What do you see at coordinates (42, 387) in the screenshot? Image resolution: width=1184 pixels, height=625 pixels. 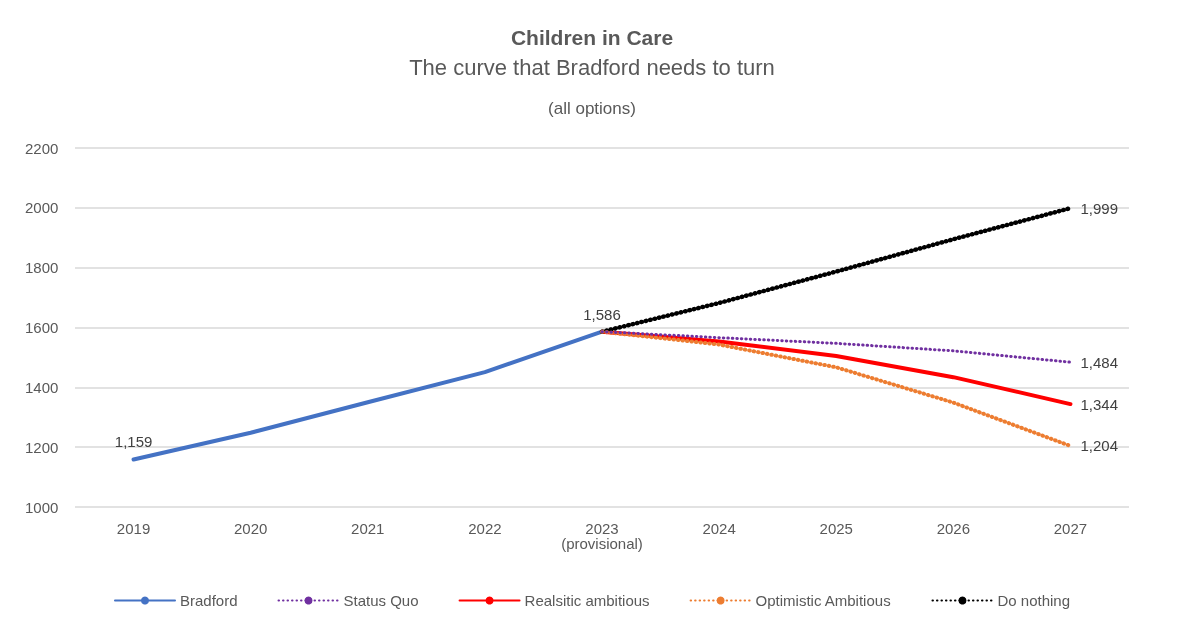 I see `y-tick-label: 1400` at bounding box center [42, 387].